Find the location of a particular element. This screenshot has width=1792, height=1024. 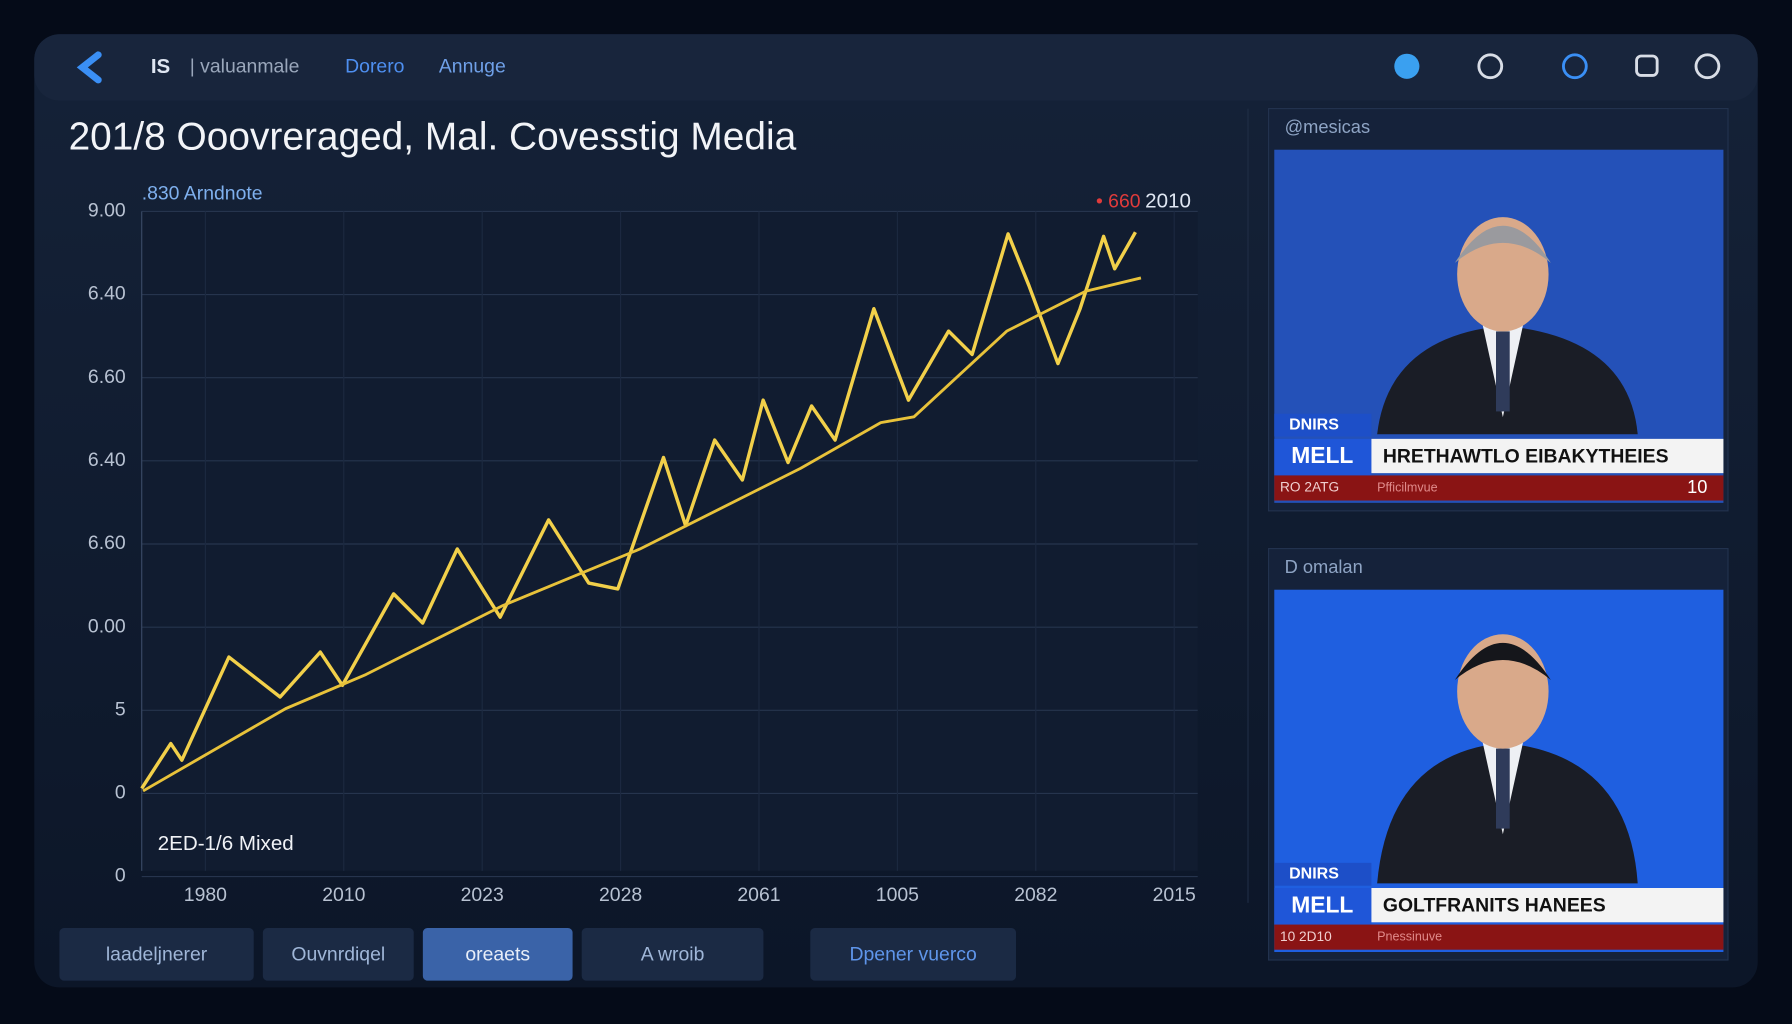

marker-label: • 660 is located at coordinates (1118, 201).